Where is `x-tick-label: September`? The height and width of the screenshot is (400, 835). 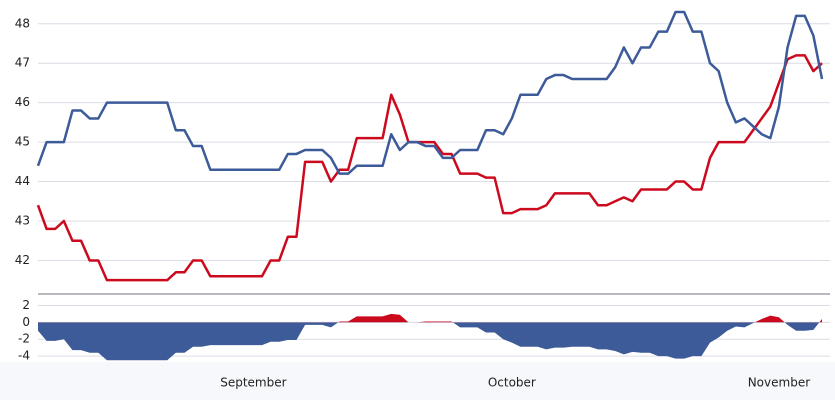
x-tick-label: September is located at coordinates (253, 383).